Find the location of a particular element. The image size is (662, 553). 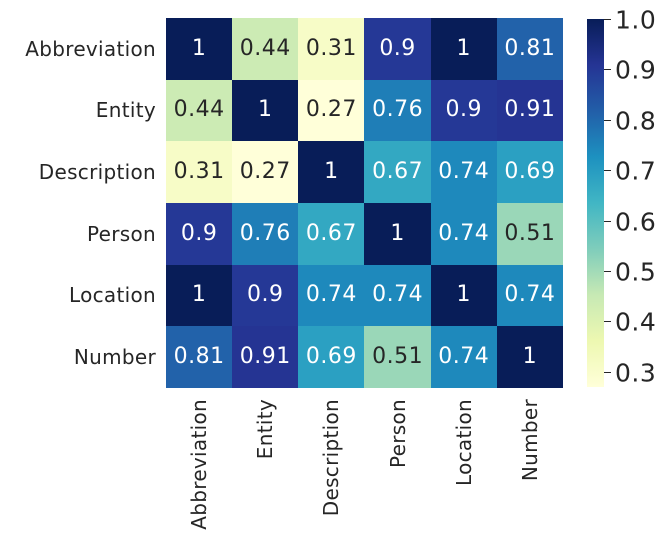

y-tick-label: Abbreviation is located at coordinates (90, 48).